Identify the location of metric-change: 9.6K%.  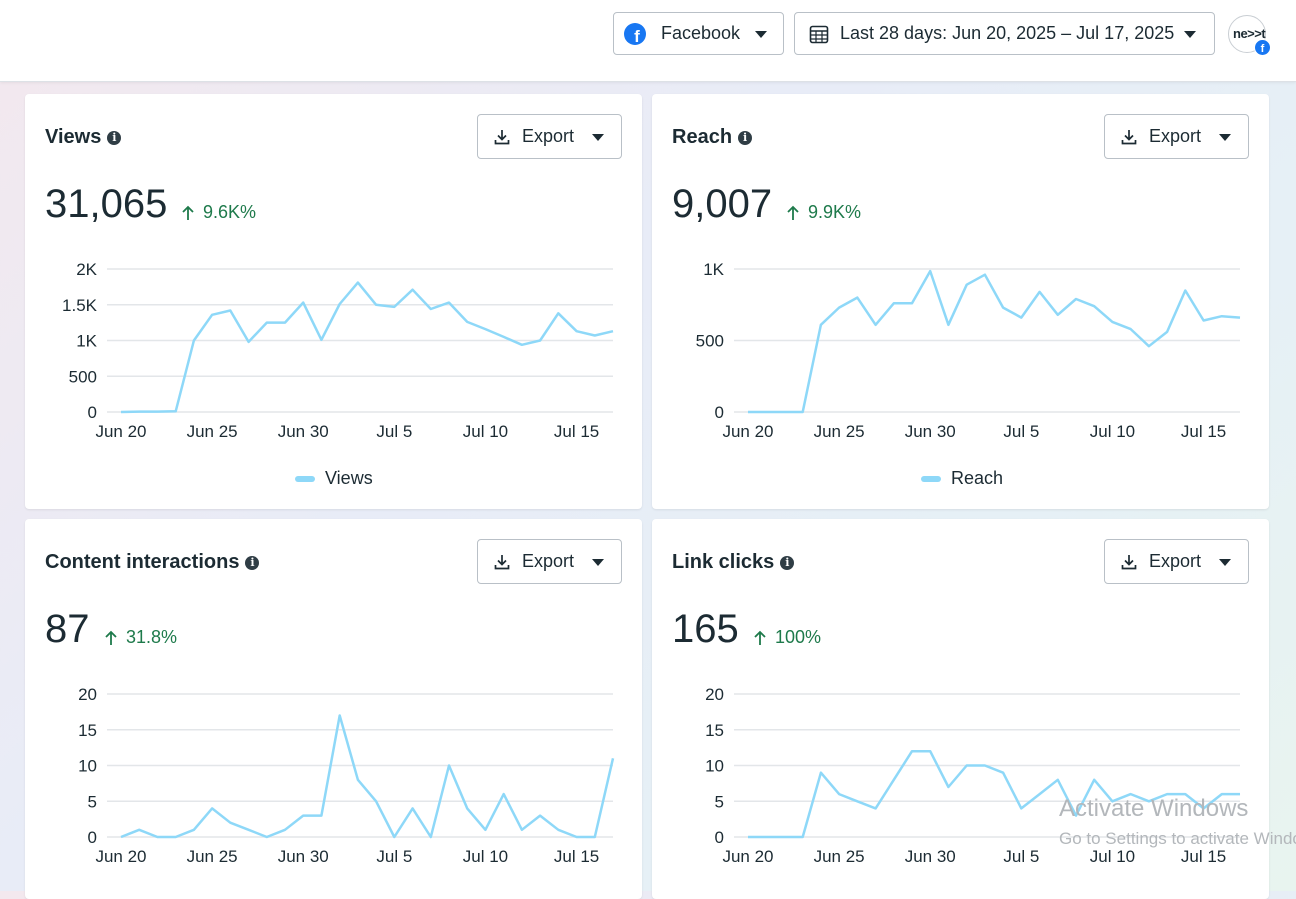
(218, 212).